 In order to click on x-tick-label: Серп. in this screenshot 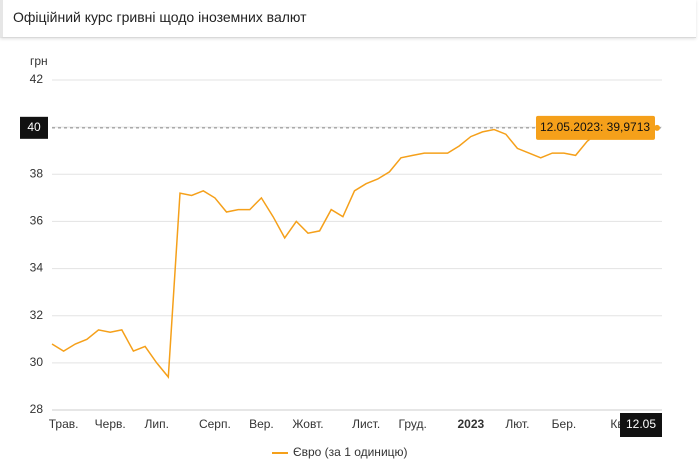, I will do `click(215, 424)`.